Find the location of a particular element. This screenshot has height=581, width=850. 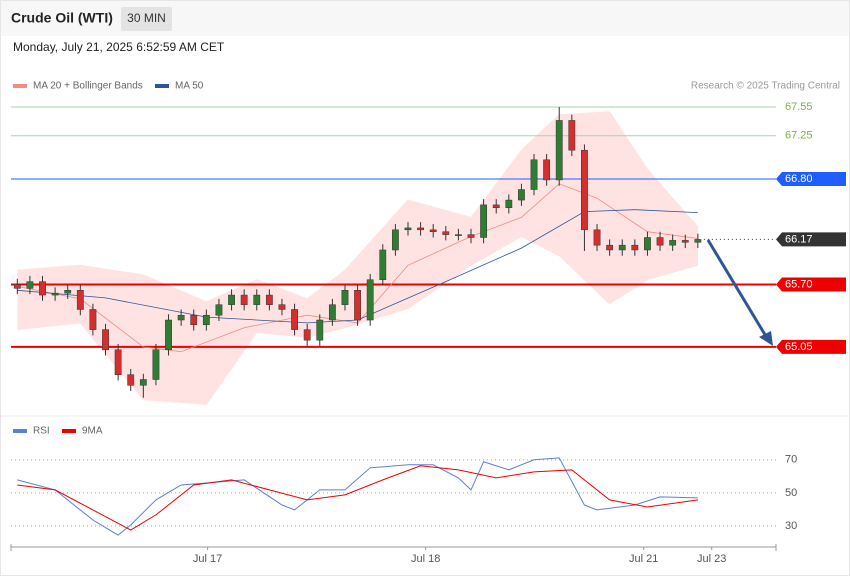

interval: 30 MIN is located at coordinates (146, 18).